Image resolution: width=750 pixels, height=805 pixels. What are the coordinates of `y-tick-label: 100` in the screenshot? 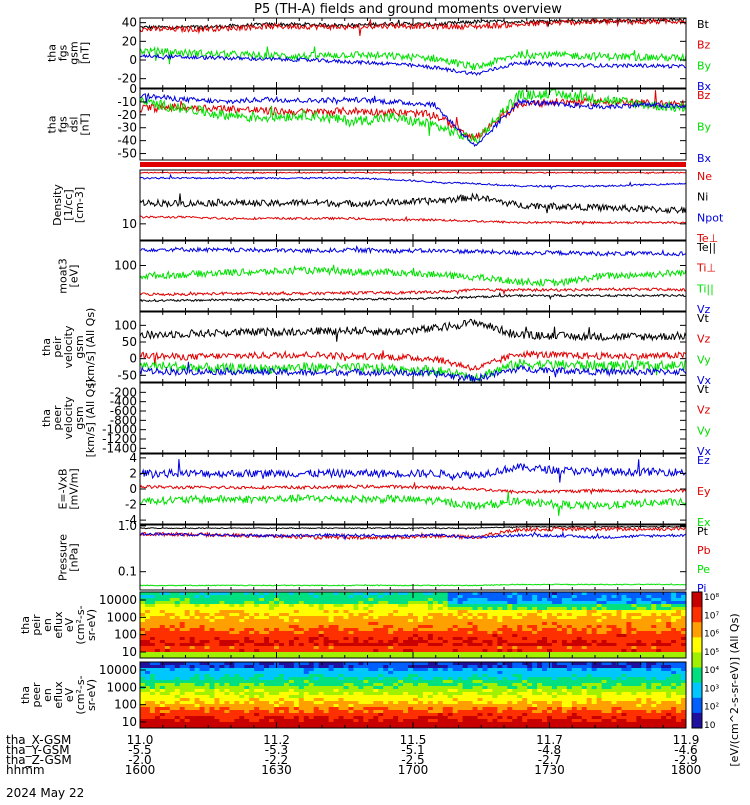 It's located at (125, 266).